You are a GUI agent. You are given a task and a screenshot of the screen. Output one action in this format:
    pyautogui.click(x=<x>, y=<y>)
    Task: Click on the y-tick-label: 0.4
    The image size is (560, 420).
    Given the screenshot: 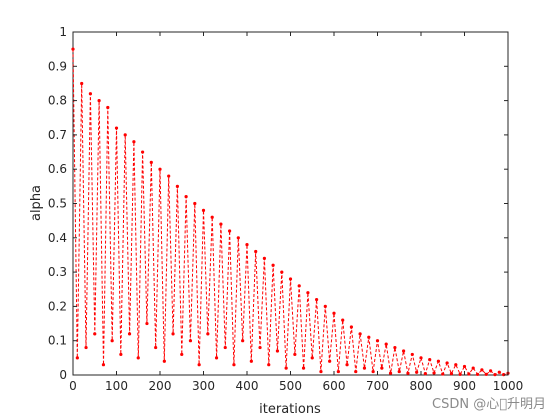 What is the action you would take?
    pyautogui.click(x=57, y=238)
    